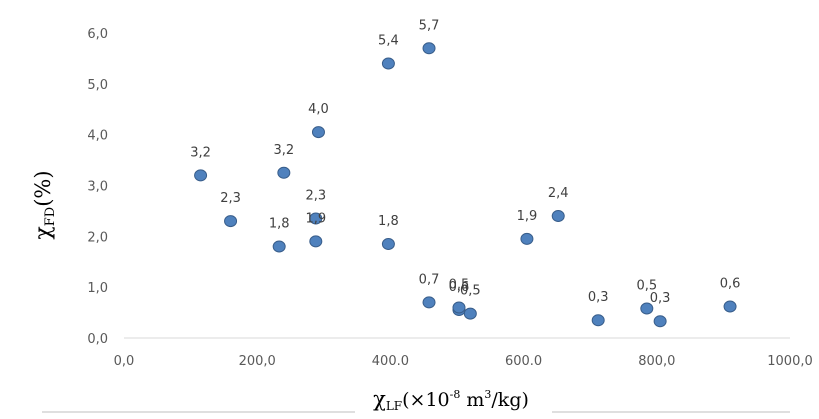 This screenshot has height=419, width=819. I want to click on x-tick-labels: 0,0 200,0 400.0 600.0 800,0 1000,0, so click(463, 361).